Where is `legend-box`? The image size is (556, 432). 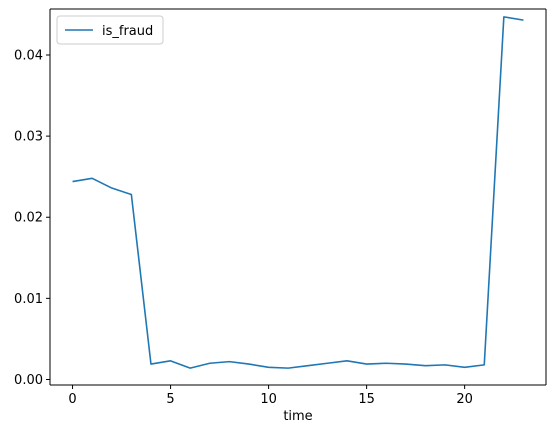
legend-box is located at coordinates (110, 30).